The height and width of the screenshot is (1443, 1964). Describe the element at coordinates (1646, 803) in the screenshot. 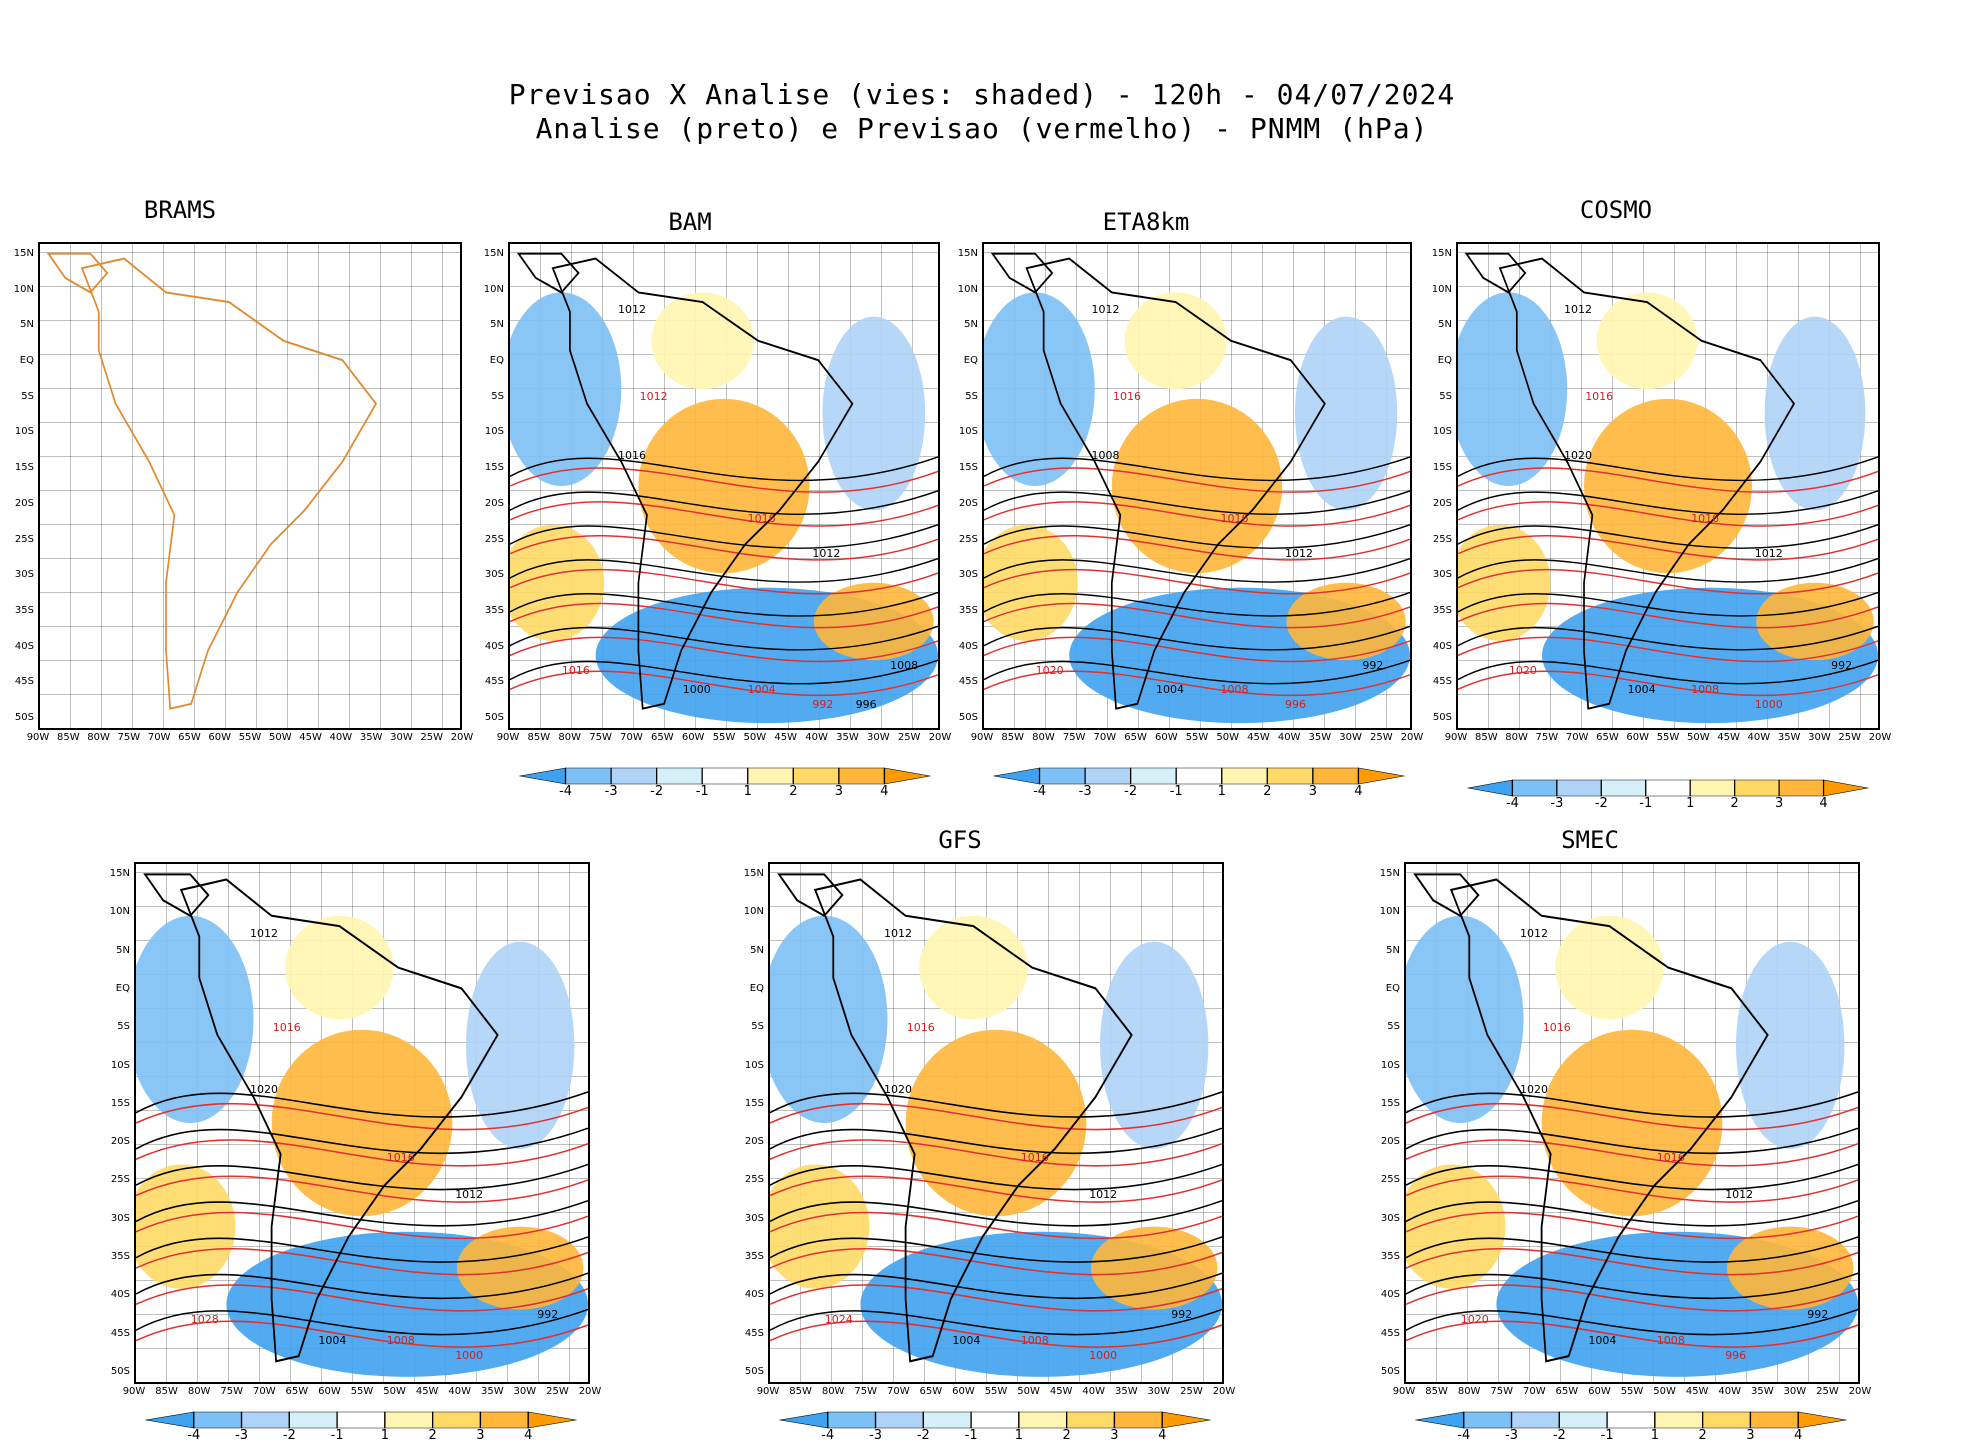

I see `colorbar-label: -1` at that location.